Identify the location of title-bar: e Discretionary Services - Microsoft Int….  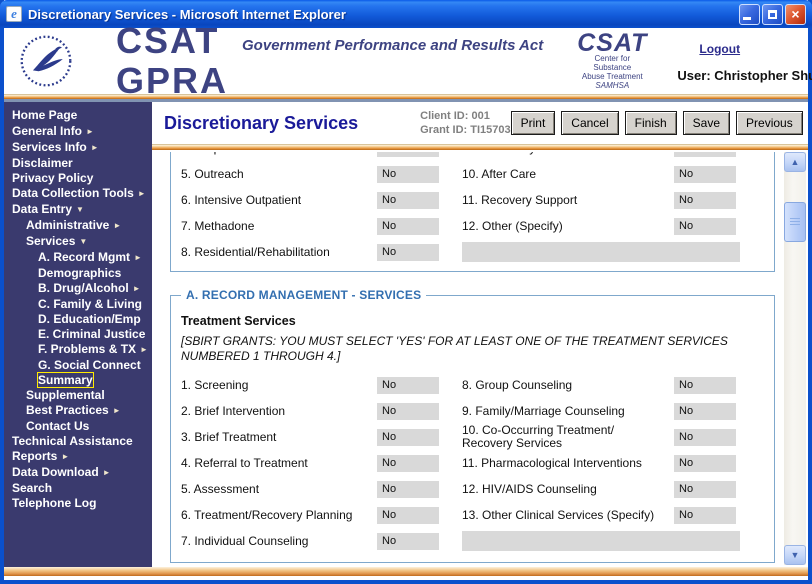
(406, 14).